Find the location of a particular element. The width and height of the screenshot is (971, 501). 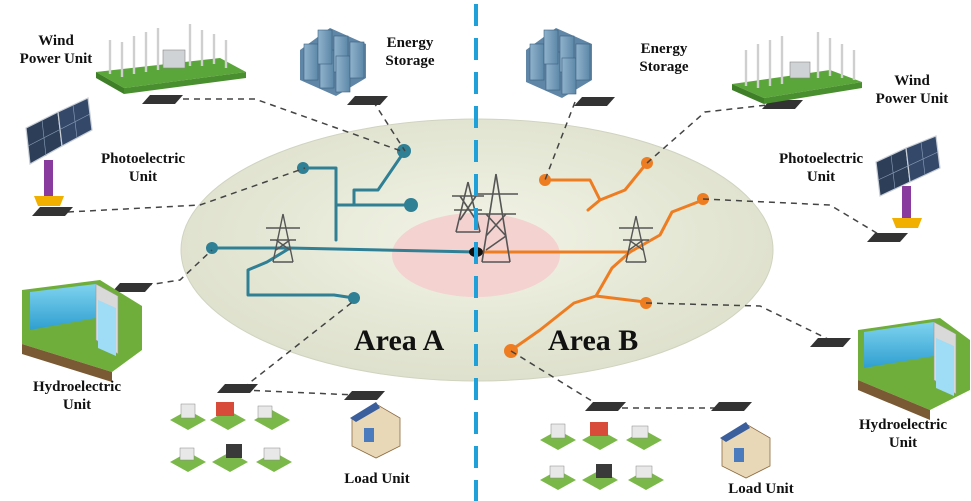

central-tower-icon is located at coordinates (485, 218).